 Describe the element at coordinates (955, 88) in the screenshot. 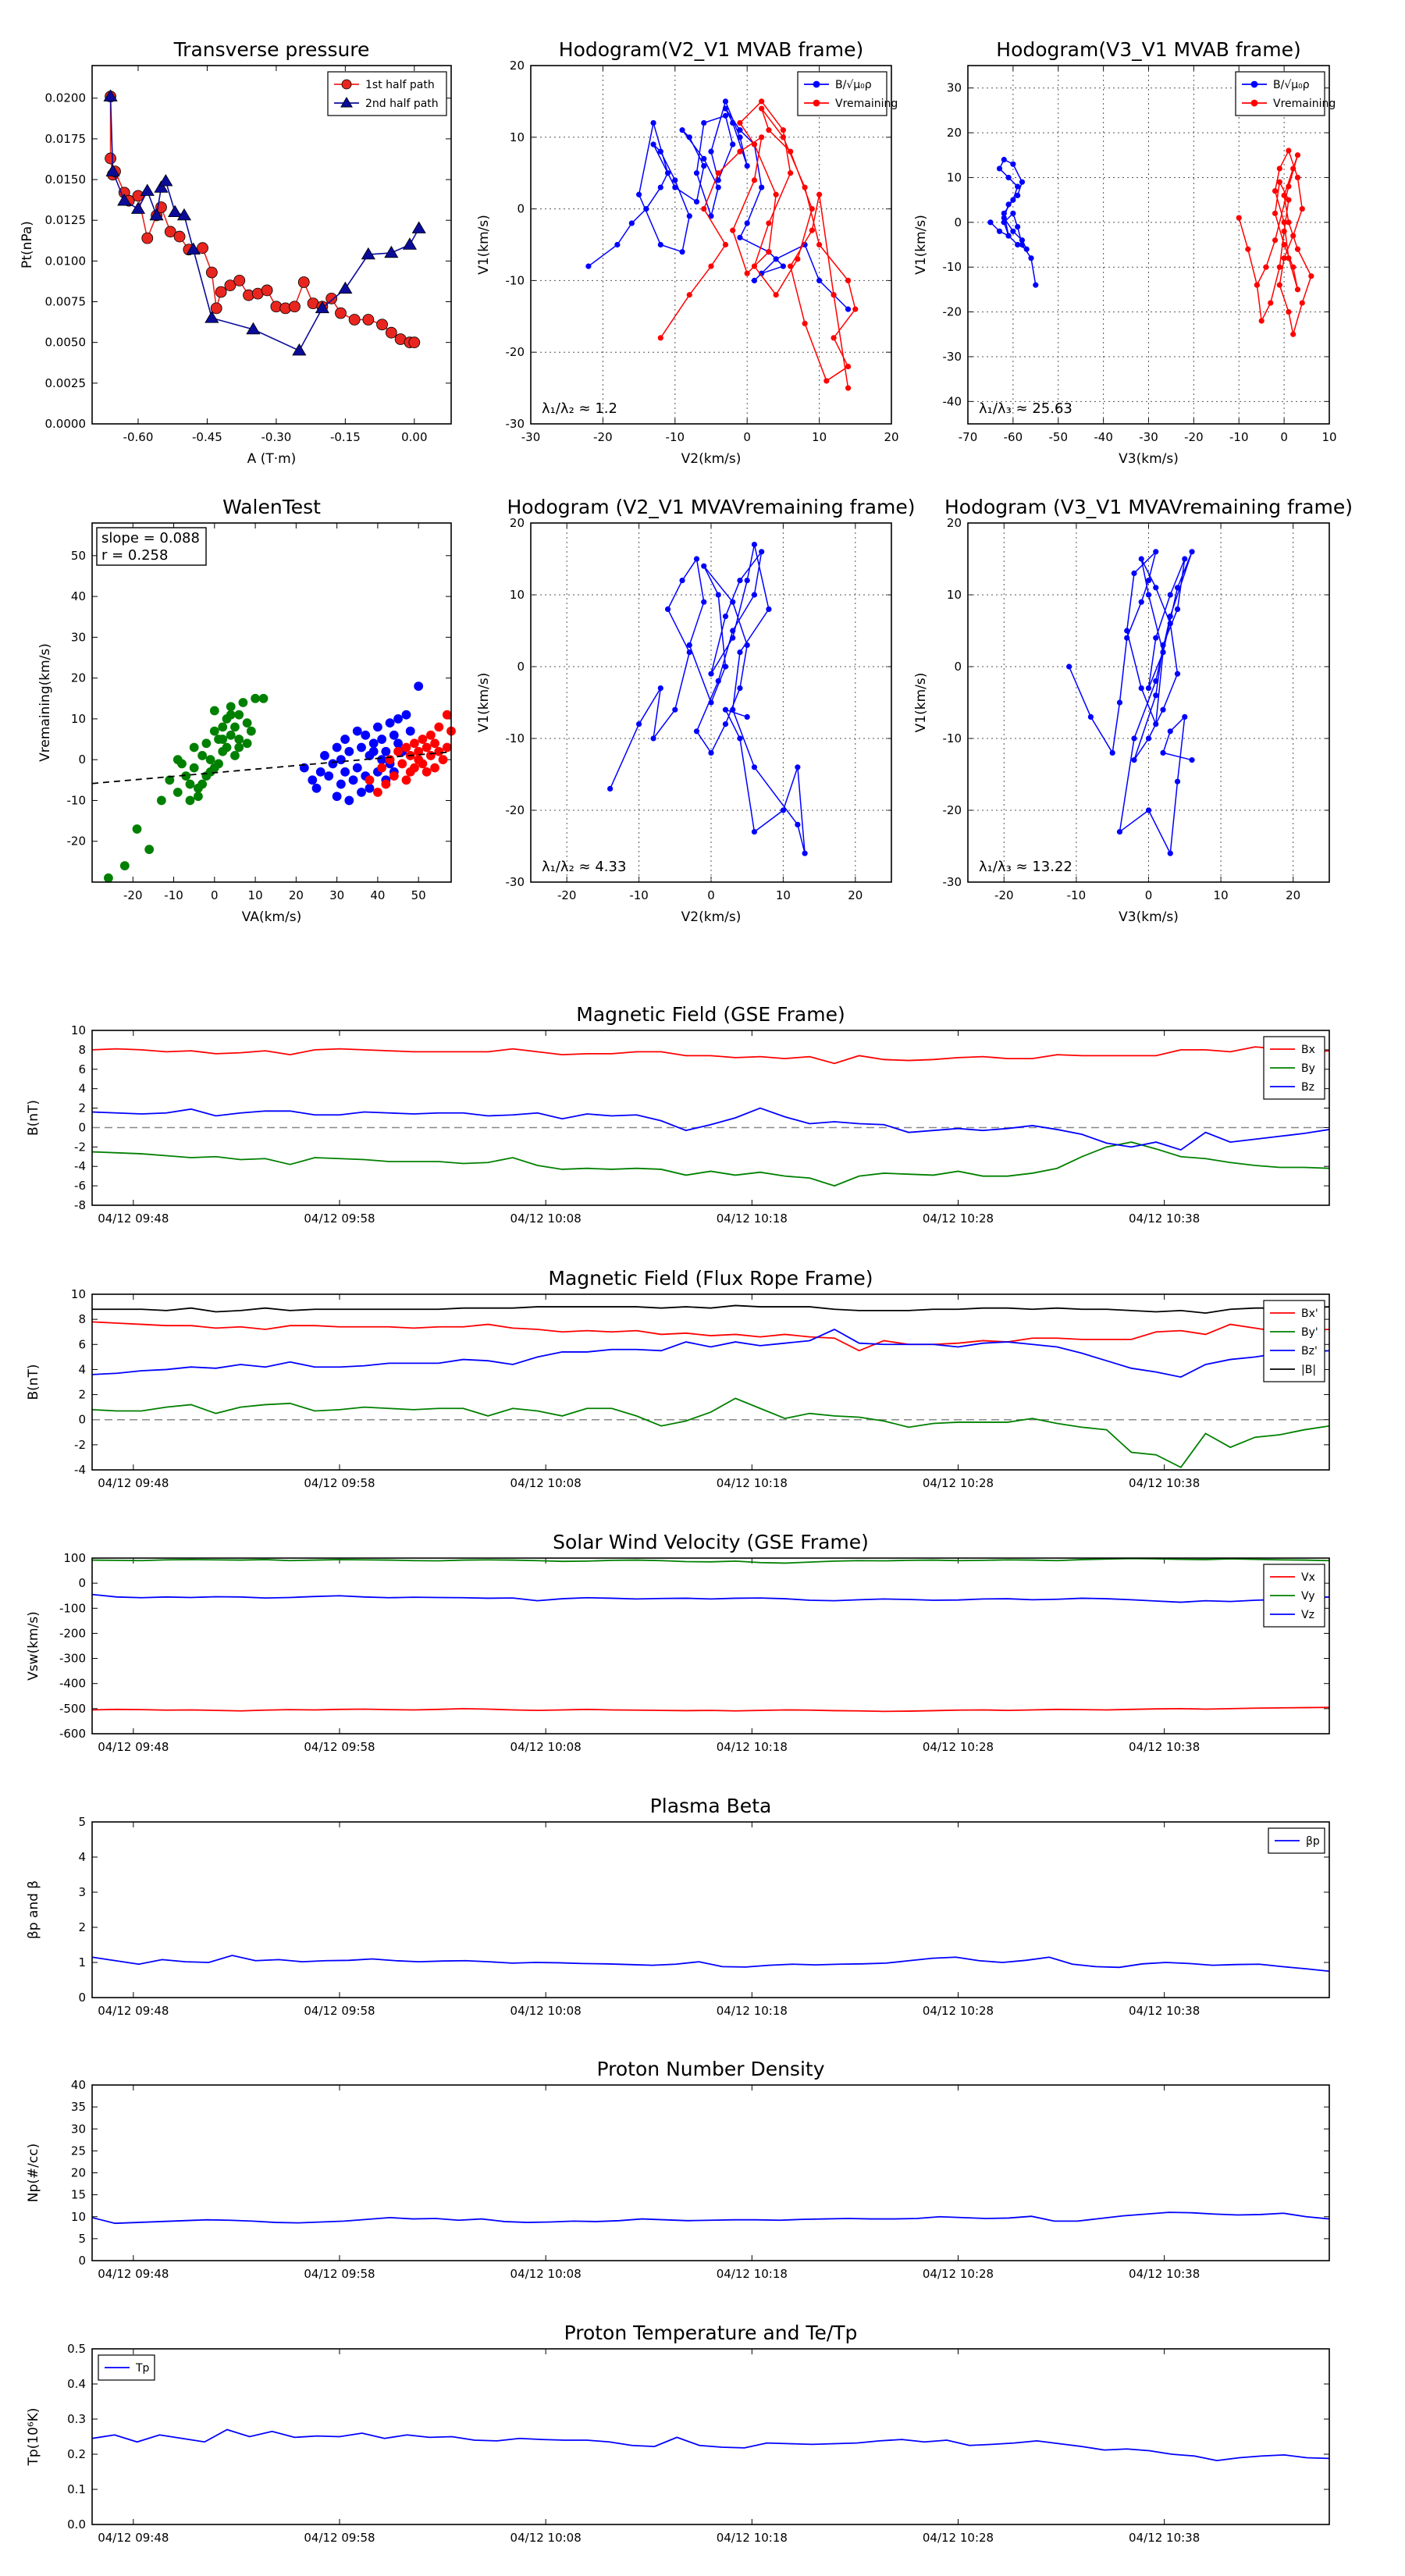

I see `y-tick-label: 30` at that location.